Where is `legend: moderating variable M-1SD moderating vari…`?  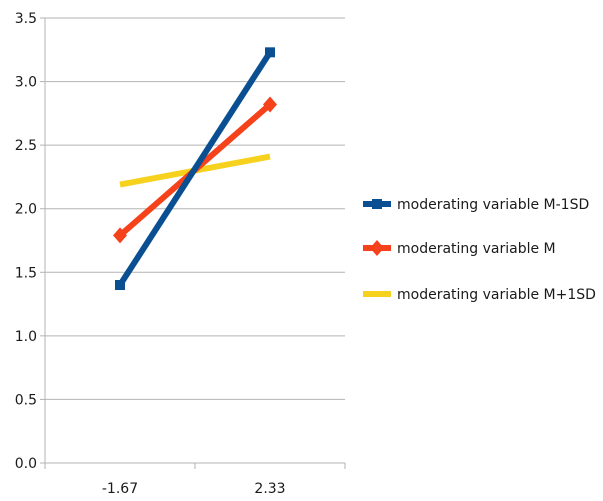 legend: moderating variable M-1SD moderating vari… is located at coordinates (479, 250).